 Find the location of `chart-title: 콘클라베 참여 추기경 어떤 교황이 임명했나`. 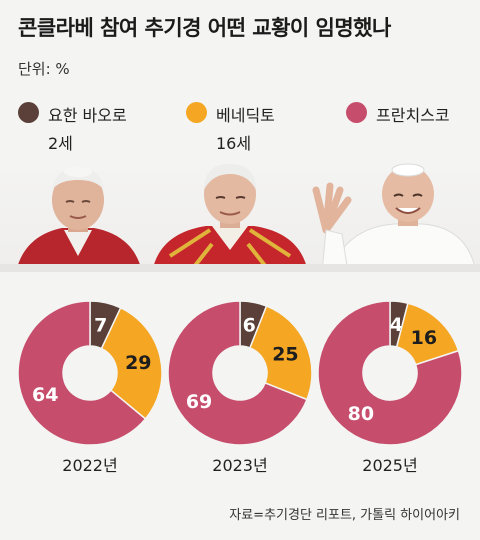

chart-title: 콘클라베 참여 추기경 어떤 교황이 임명했나 is located at coordinates (204, 28).